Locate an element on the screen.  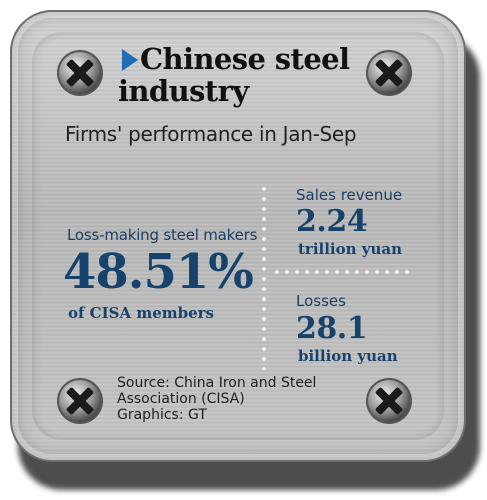
title-line-2: industry is located at coordinates (183, 91).